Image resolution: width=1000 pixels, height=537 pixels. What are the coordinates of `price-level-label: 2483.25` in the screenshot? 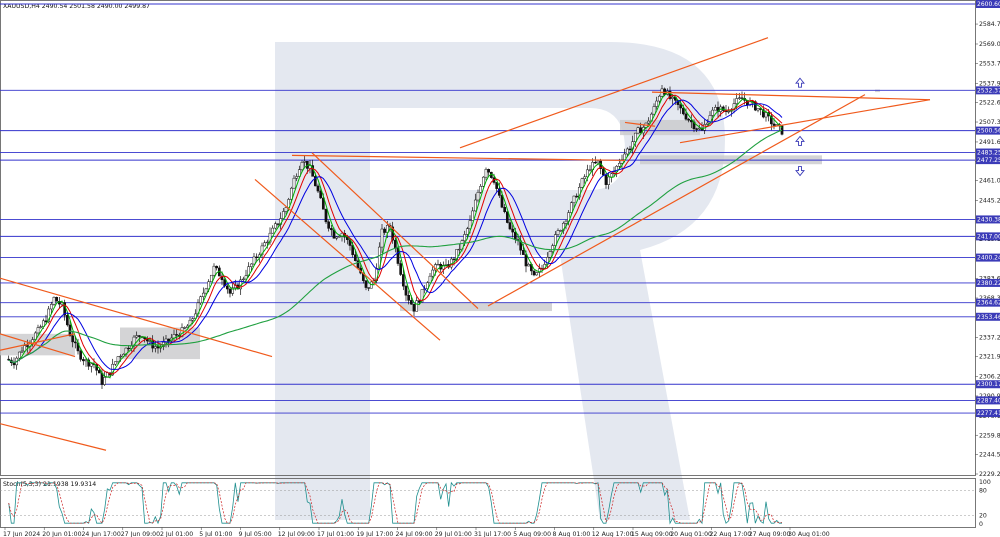 It's located at (988, 153).